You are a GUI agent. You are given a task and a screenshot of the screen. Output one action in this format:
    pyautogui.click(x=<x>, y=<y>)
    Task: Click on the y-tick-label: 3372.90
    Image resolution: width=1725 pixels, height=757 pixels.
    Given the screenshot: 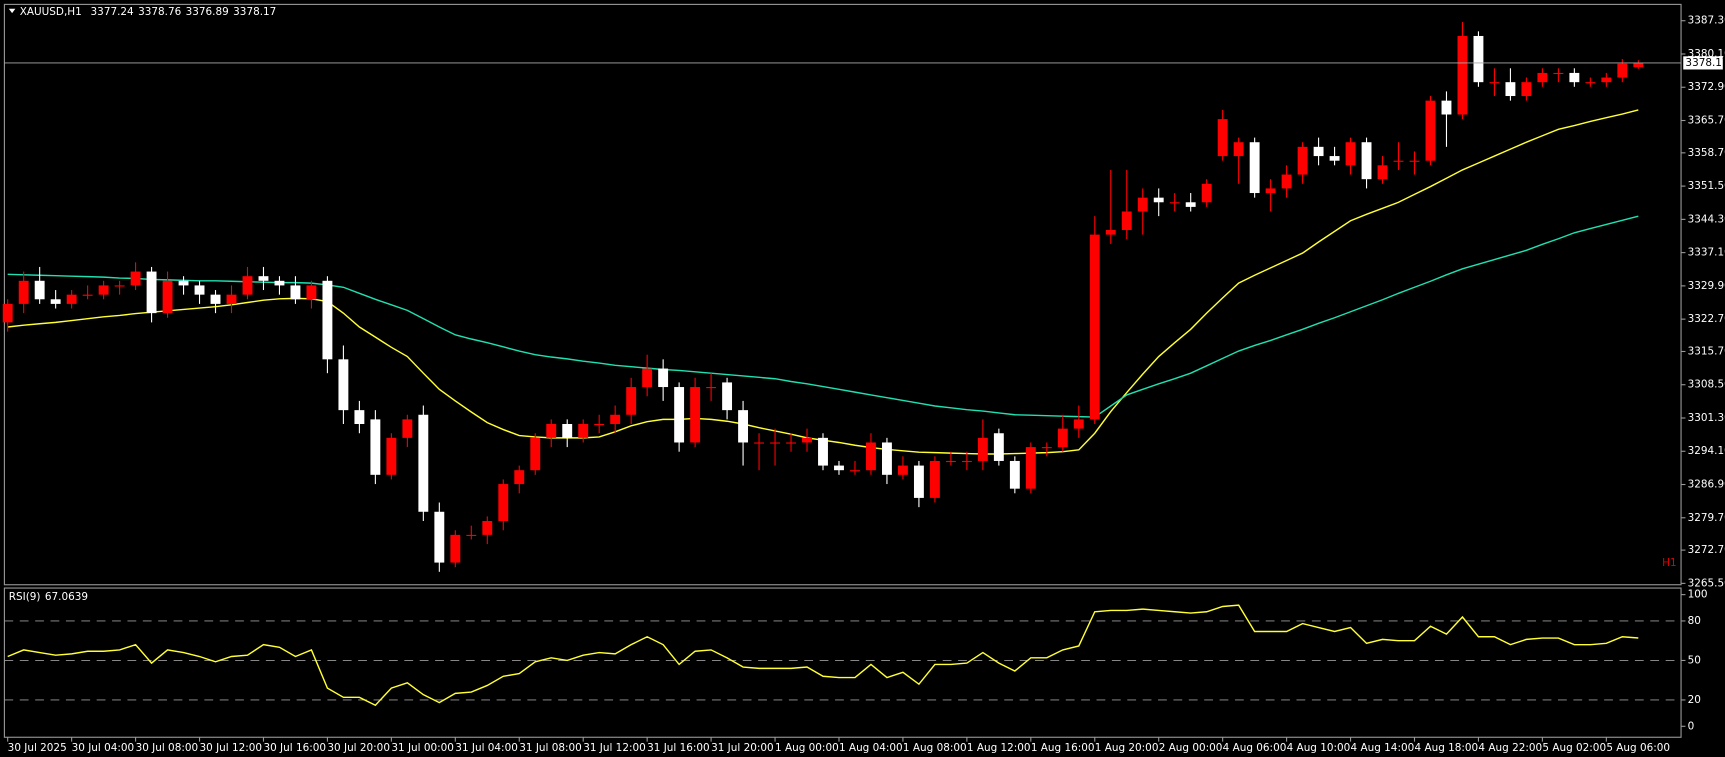 What is the action you would take?
    pyautogui.click(x=1706, y=87)
    